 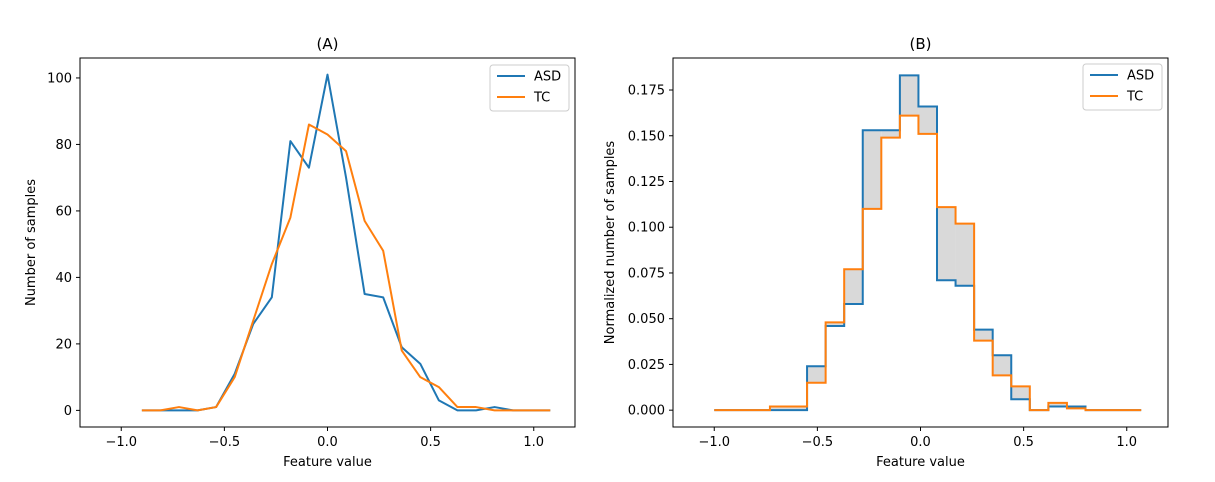 What do you see at coordinates (328, 44) in the screenshot?
I see `chart-a-title: (A)` at bounding box center [328, 44].